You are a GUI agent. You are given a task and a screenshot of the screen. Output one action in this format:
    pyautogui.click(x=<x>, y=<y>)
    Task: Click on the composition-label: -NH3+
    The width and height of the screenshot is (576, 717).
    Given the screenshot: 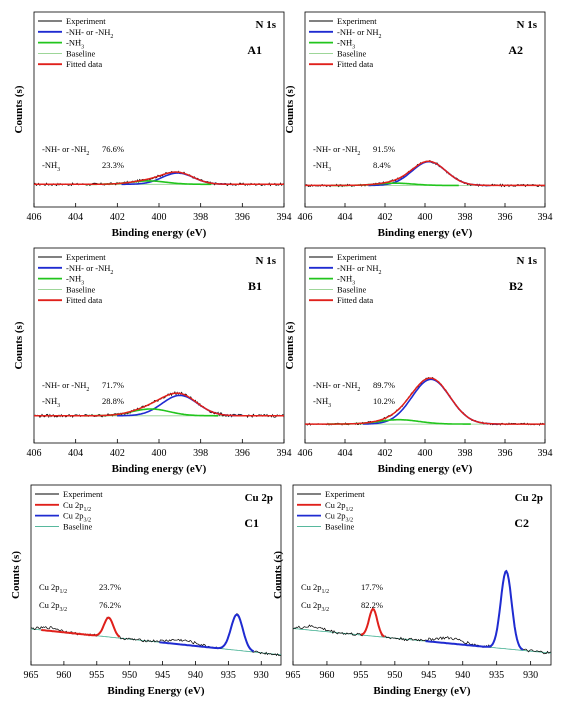 What is the action you would take?
    pyautogui.click(x=51, y=166)
    